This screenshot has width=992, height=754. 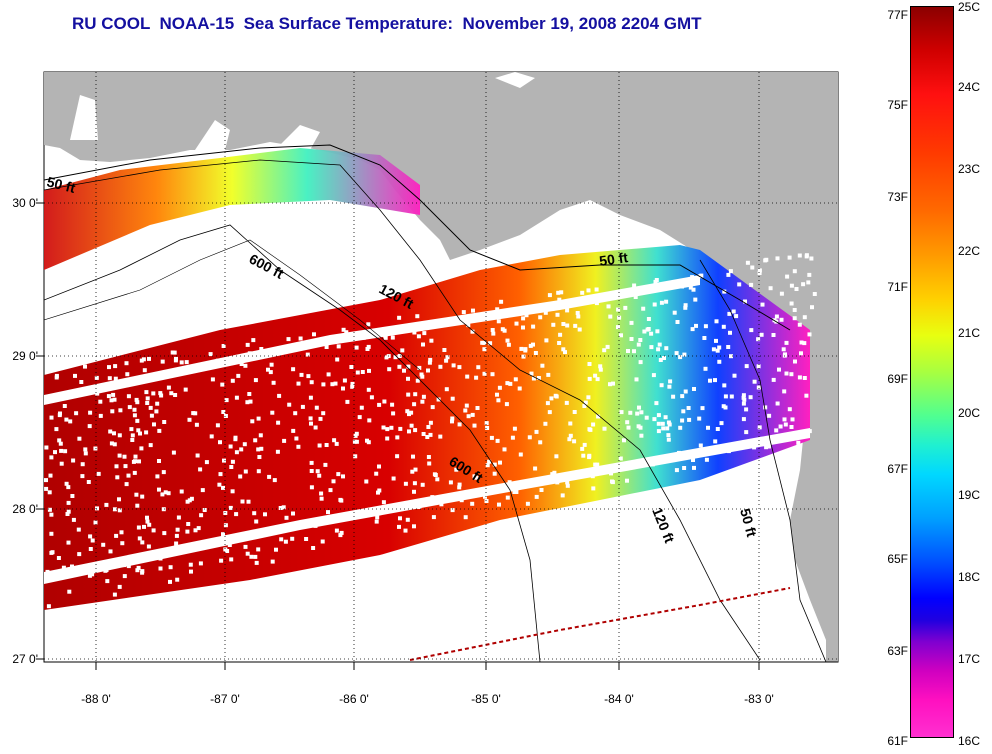 What do you see at coordinates (354, 699) in the screenshot?
I see `lon-label: -86 0'` at bounding box center [354, 699].